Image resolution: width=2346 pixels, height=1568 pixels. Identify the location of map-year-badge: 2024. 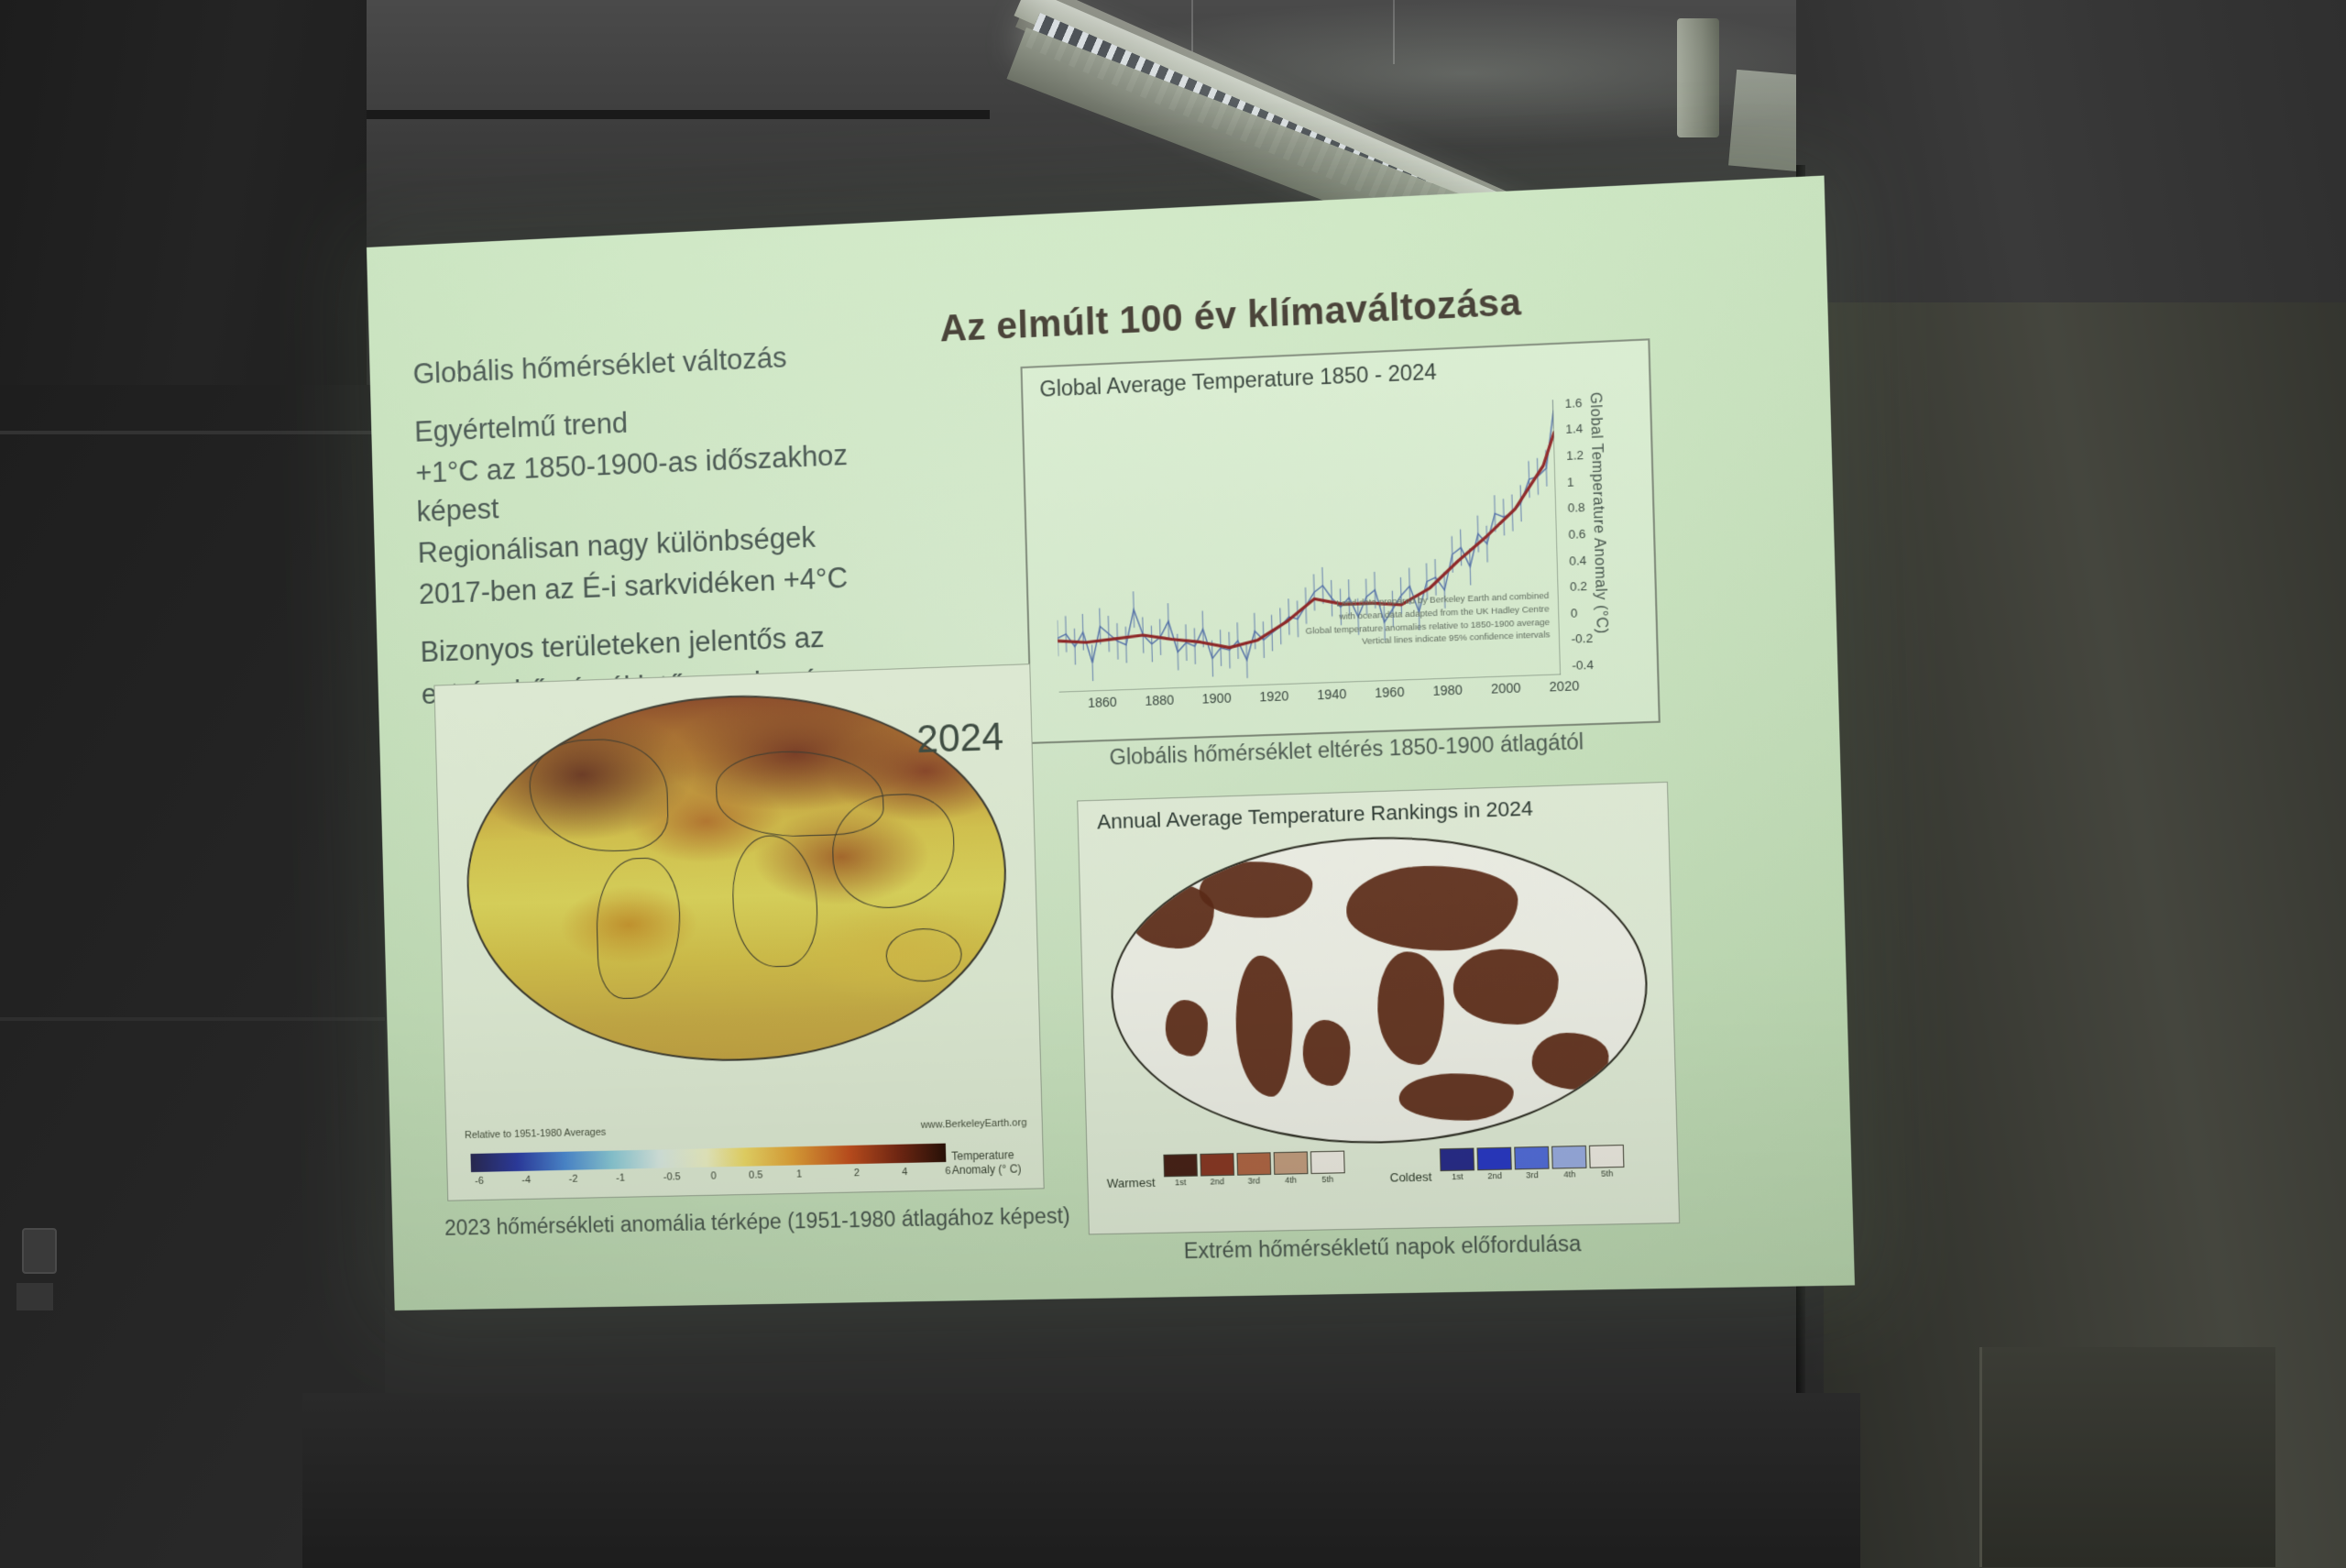
(960, 738).